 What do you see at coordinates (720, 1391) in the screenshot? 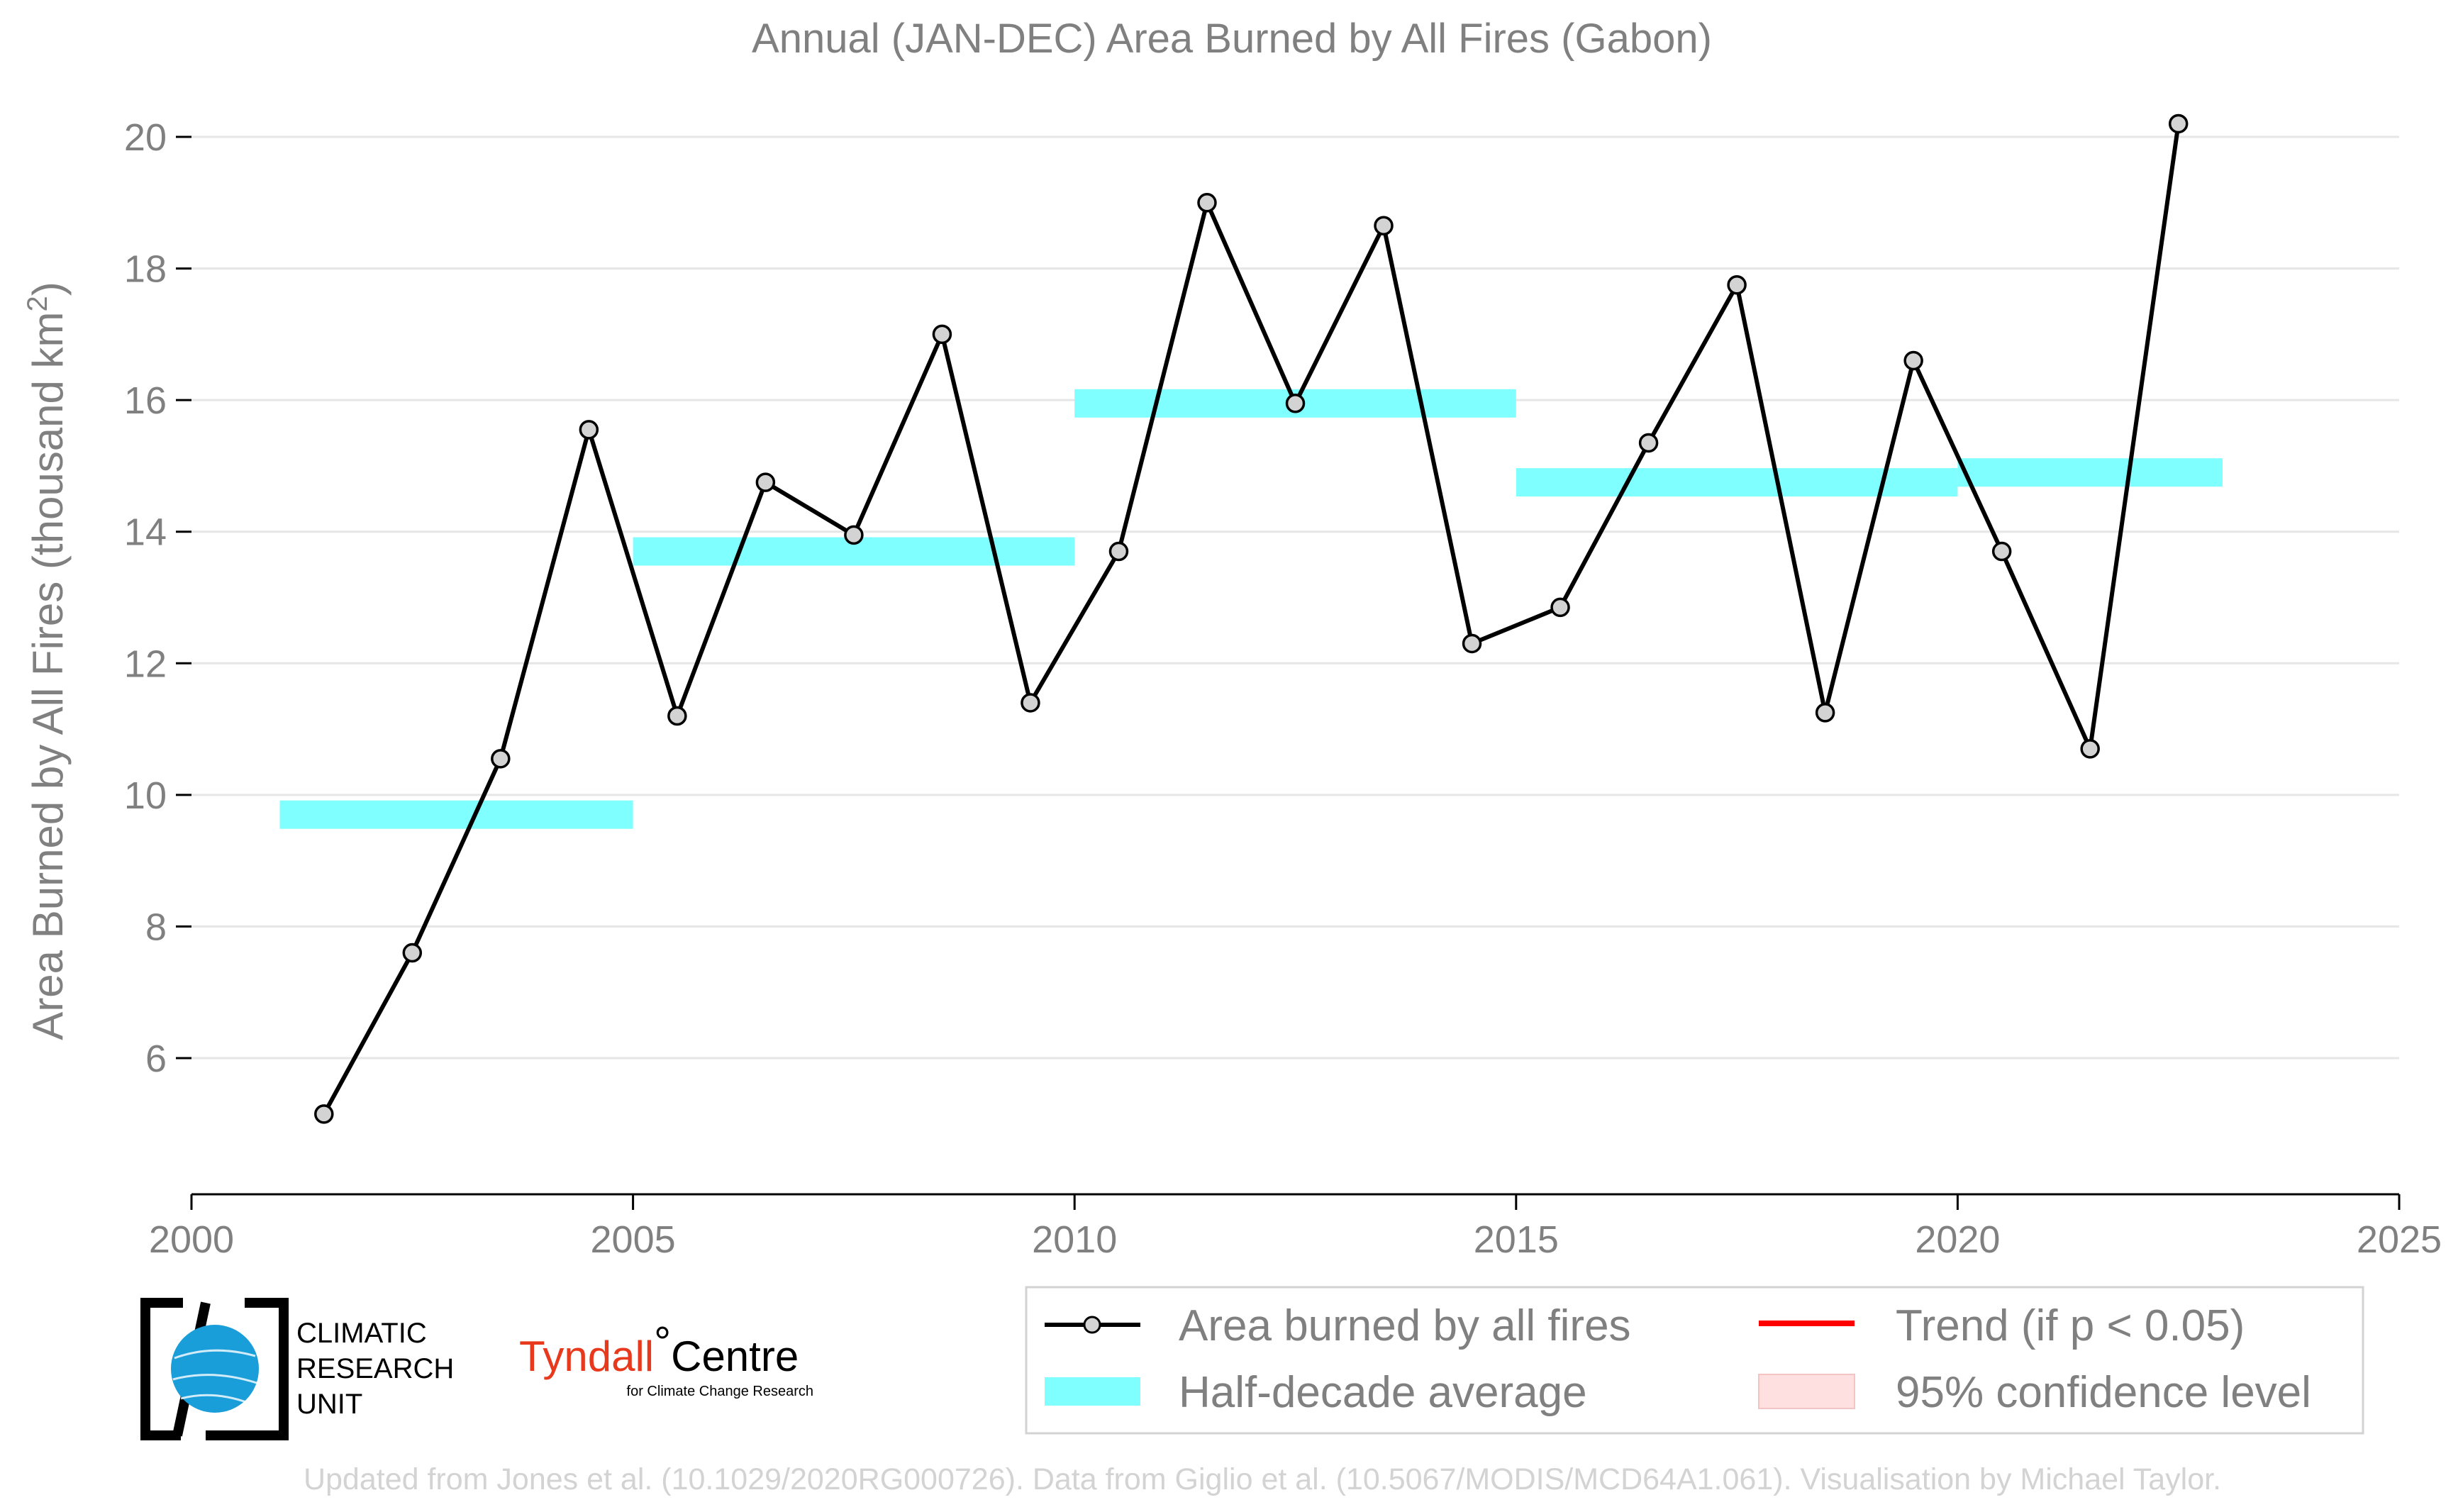
I see `tyndall-logo-subtitle: for Climate Change Research` at bounding box center [720, 1391].